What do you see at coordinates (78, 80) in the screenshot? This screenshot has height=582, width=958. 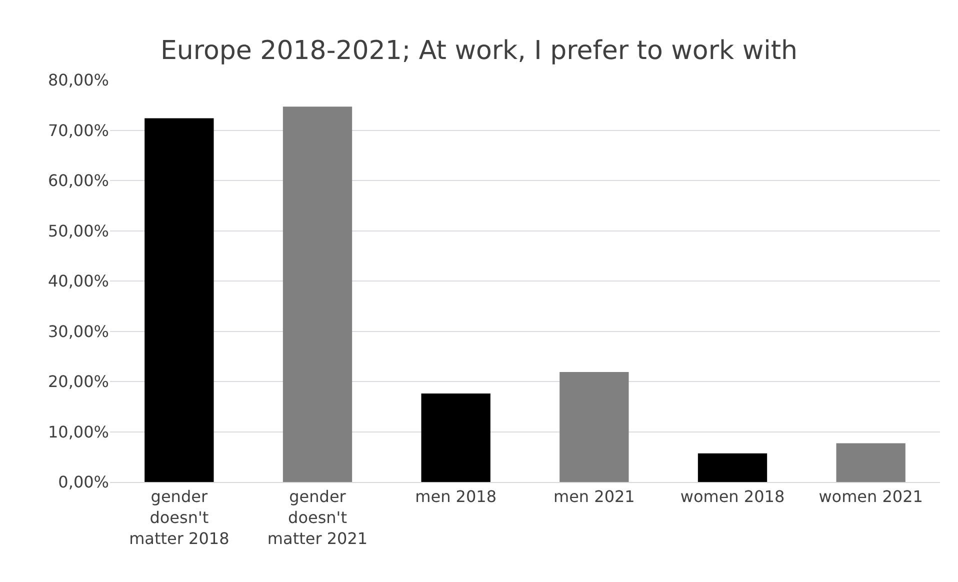 I see `y-tick-label: 80,00%` at bounding box center [78, 80].